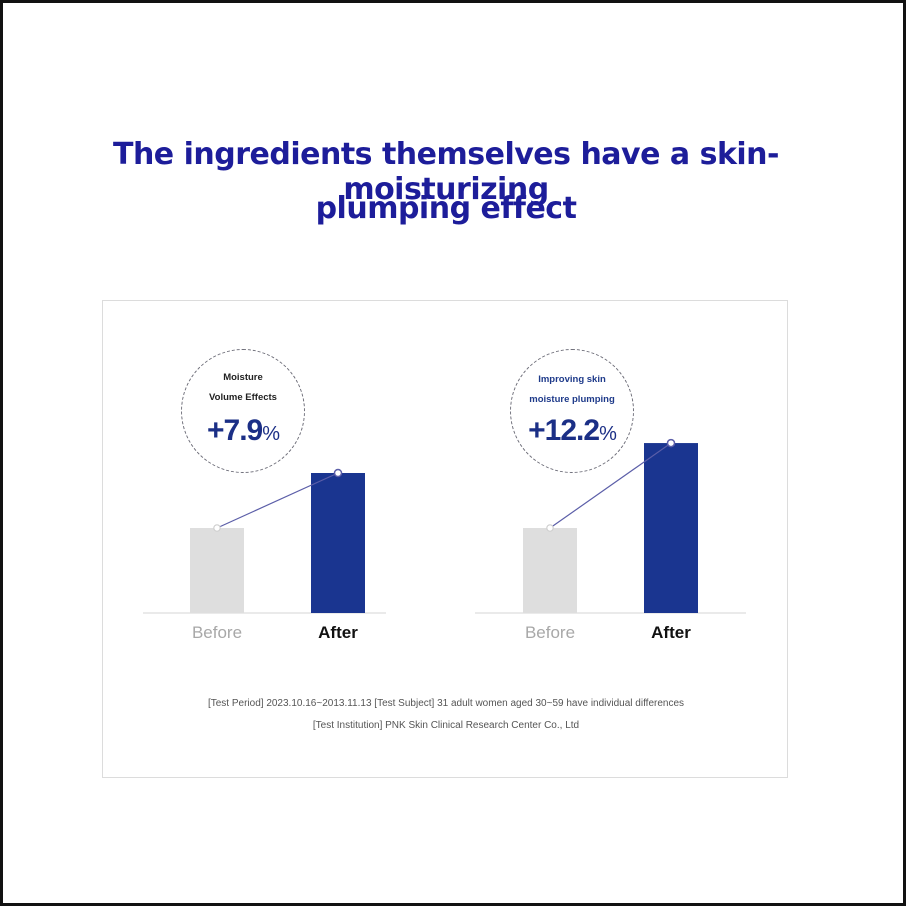  Describe the element at coordinates (572, 399) in the screenshot. I see `badge-label-line-2: moisture plumping` at that location.